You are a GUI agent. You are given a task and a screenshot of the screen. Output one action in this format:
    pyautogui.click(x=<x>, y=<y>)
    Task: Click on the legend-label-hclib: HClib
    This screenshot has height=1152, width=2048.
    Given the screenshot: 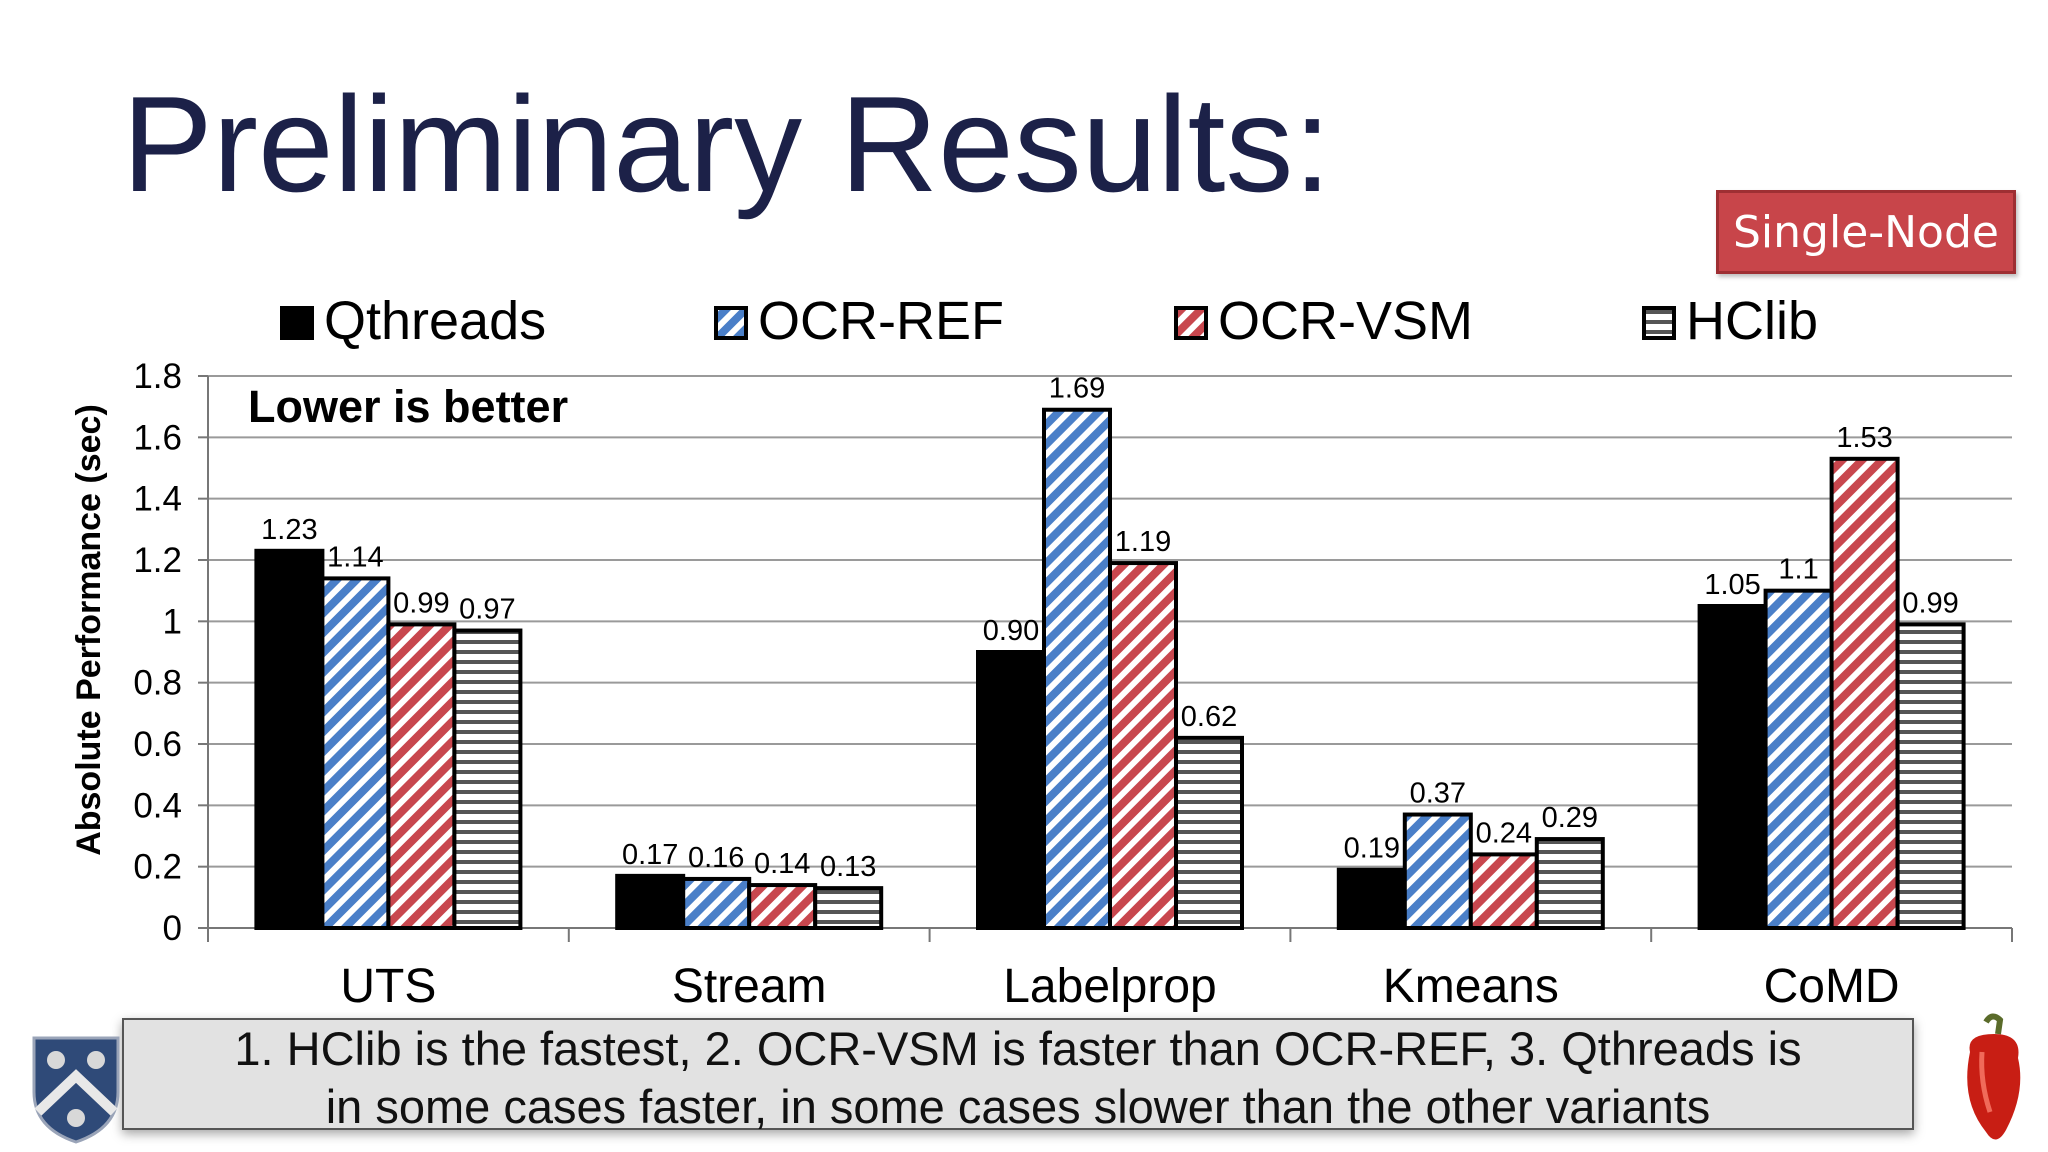 What is the action you would take?
    pyautogui.click(x=1752, y=321)
    